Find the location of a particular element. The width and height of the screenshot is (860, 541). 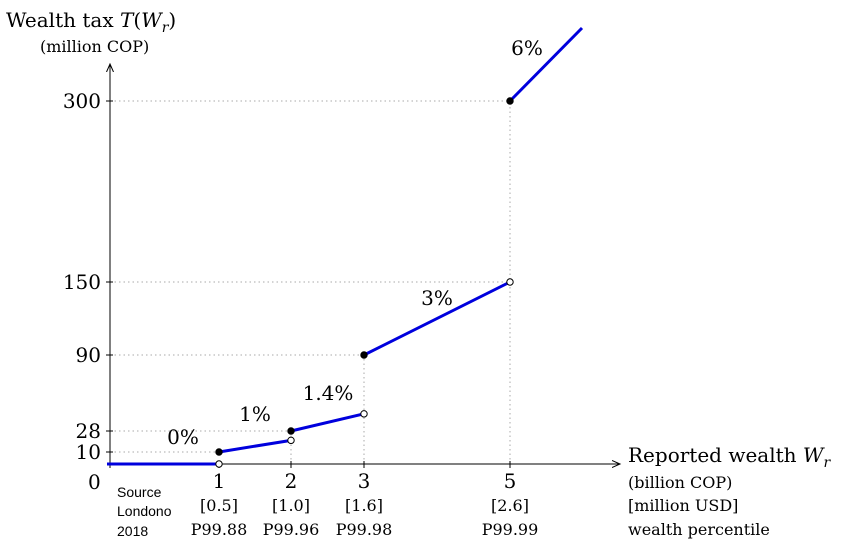

origin-label: 0 is located at coordinates (94, 482).